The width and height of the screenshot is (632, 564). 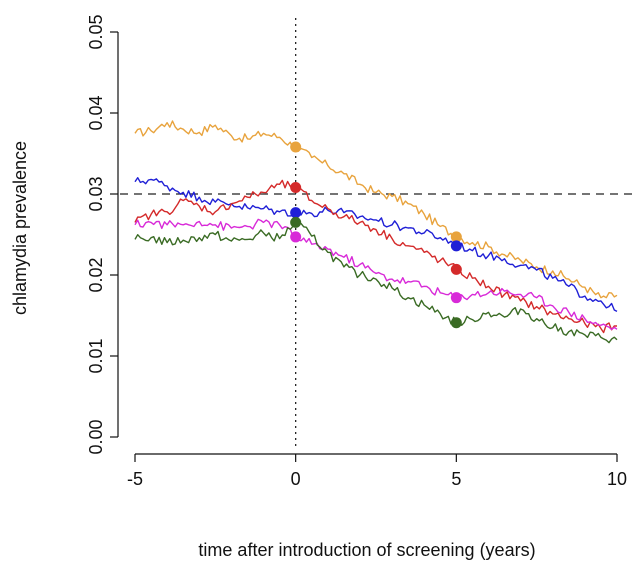 I want to click on y-tick-label: 0.02, so click(x=96, y=274).